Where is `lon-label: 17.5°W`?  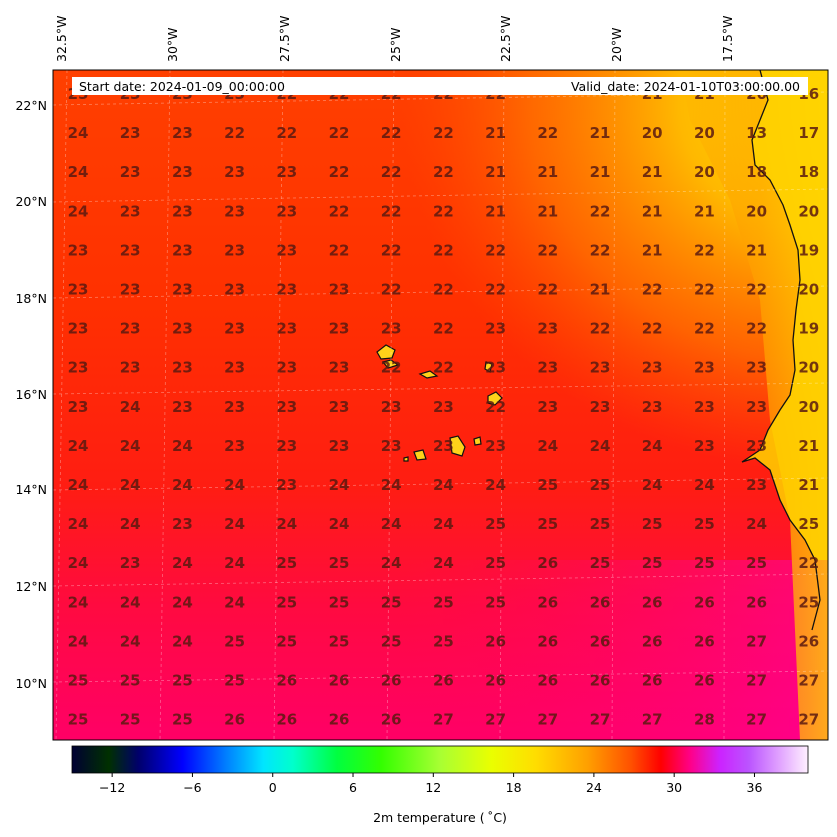
lon-label: 17.5°W is located at coordinates (727, 39).